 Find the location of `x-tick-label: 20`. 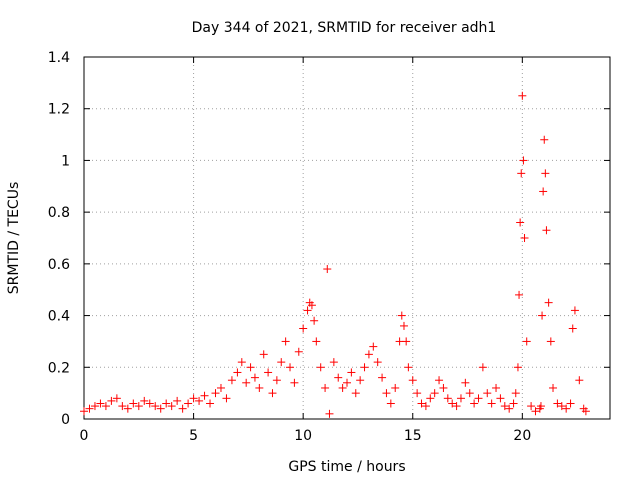

x-tick-label: 20 is located at coordinates (522, 436).